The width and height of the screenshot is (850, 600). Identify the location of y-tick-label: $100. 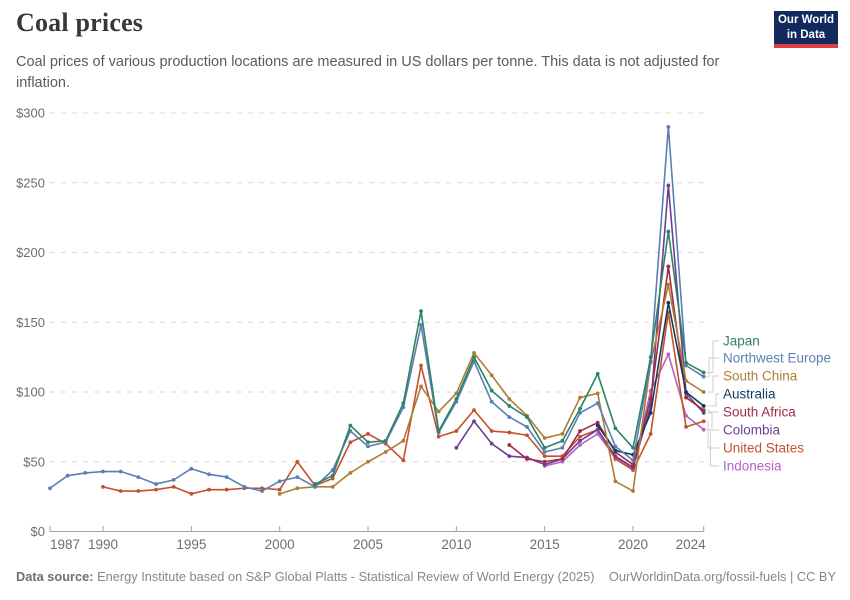
(30, 392).